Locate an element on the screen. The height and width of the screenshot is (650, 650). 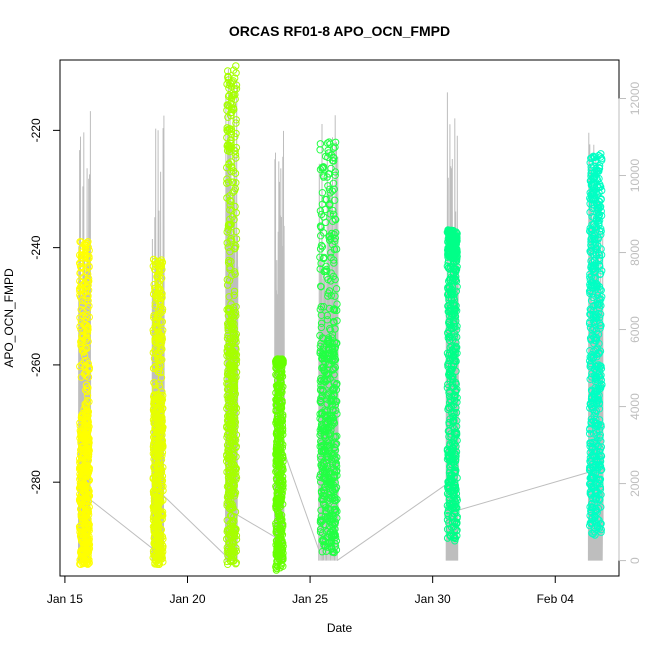
y-tick-label: -240 is located at coordinates (36, 247).